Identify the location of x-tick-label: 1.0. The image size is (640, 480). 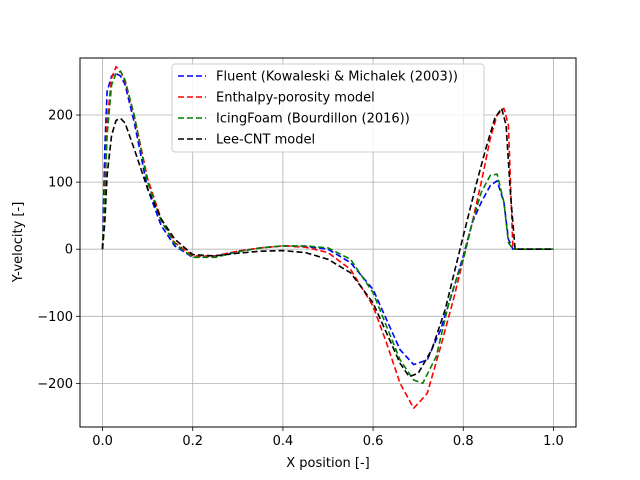
(553, 441).